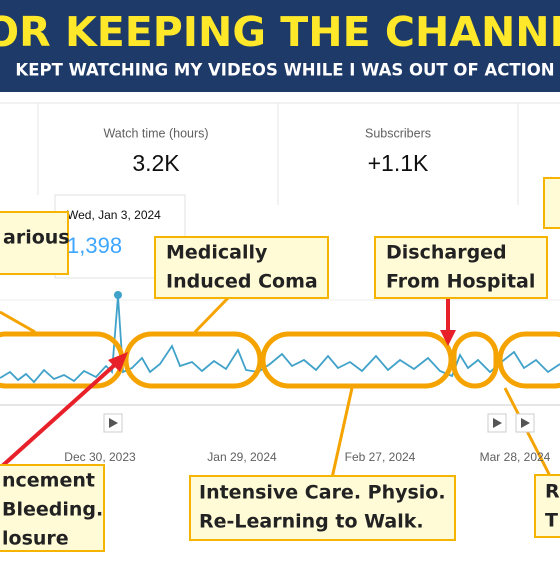 This screenshot has width=560, height=565. What do you see at coordinates (552, 492) in the screenshot?
I see `annotation-text: R` at bounding box center [552, 492].